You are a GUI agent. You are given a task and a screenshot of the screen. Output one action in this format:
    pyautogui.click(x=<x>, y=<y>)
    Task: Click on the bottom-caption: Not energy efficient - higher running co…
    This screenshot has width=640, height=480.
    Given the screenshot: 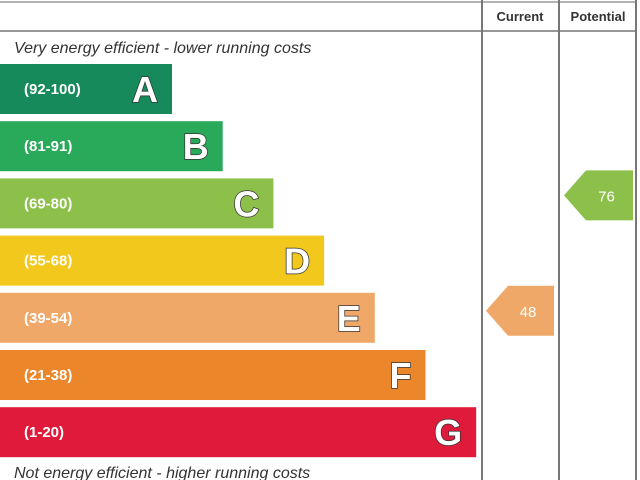 What is the action you would take?
    pyautogui.click(x=162, y=472)
    